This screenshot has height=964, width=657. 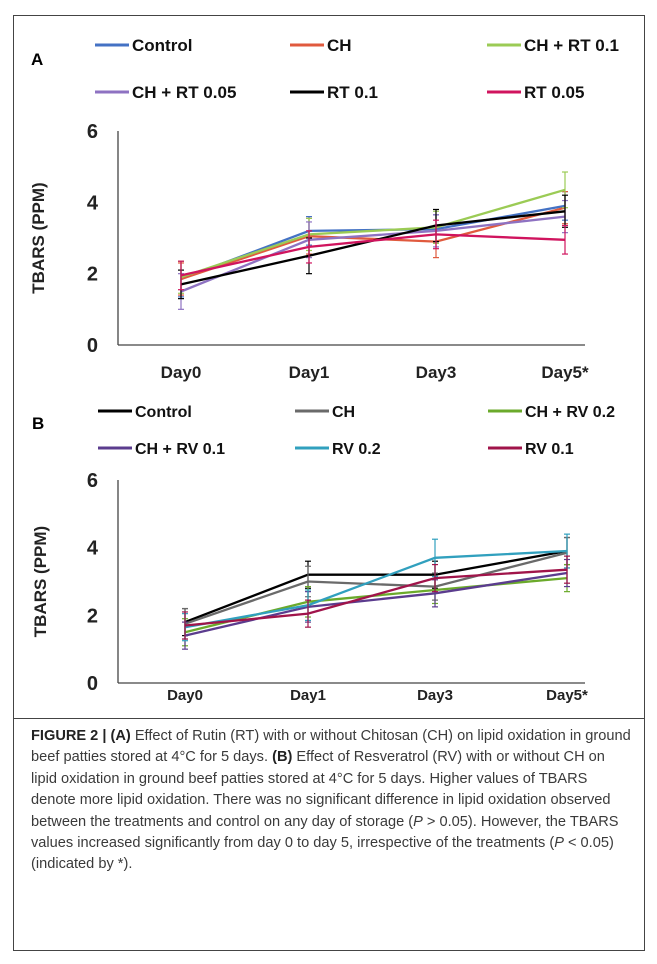 What do you see at coordinates (571, 45) in the screenshot?
I see `legend-label-ch-rt-0-1: CH + RT 0.1` at bounding box center [571, 45].